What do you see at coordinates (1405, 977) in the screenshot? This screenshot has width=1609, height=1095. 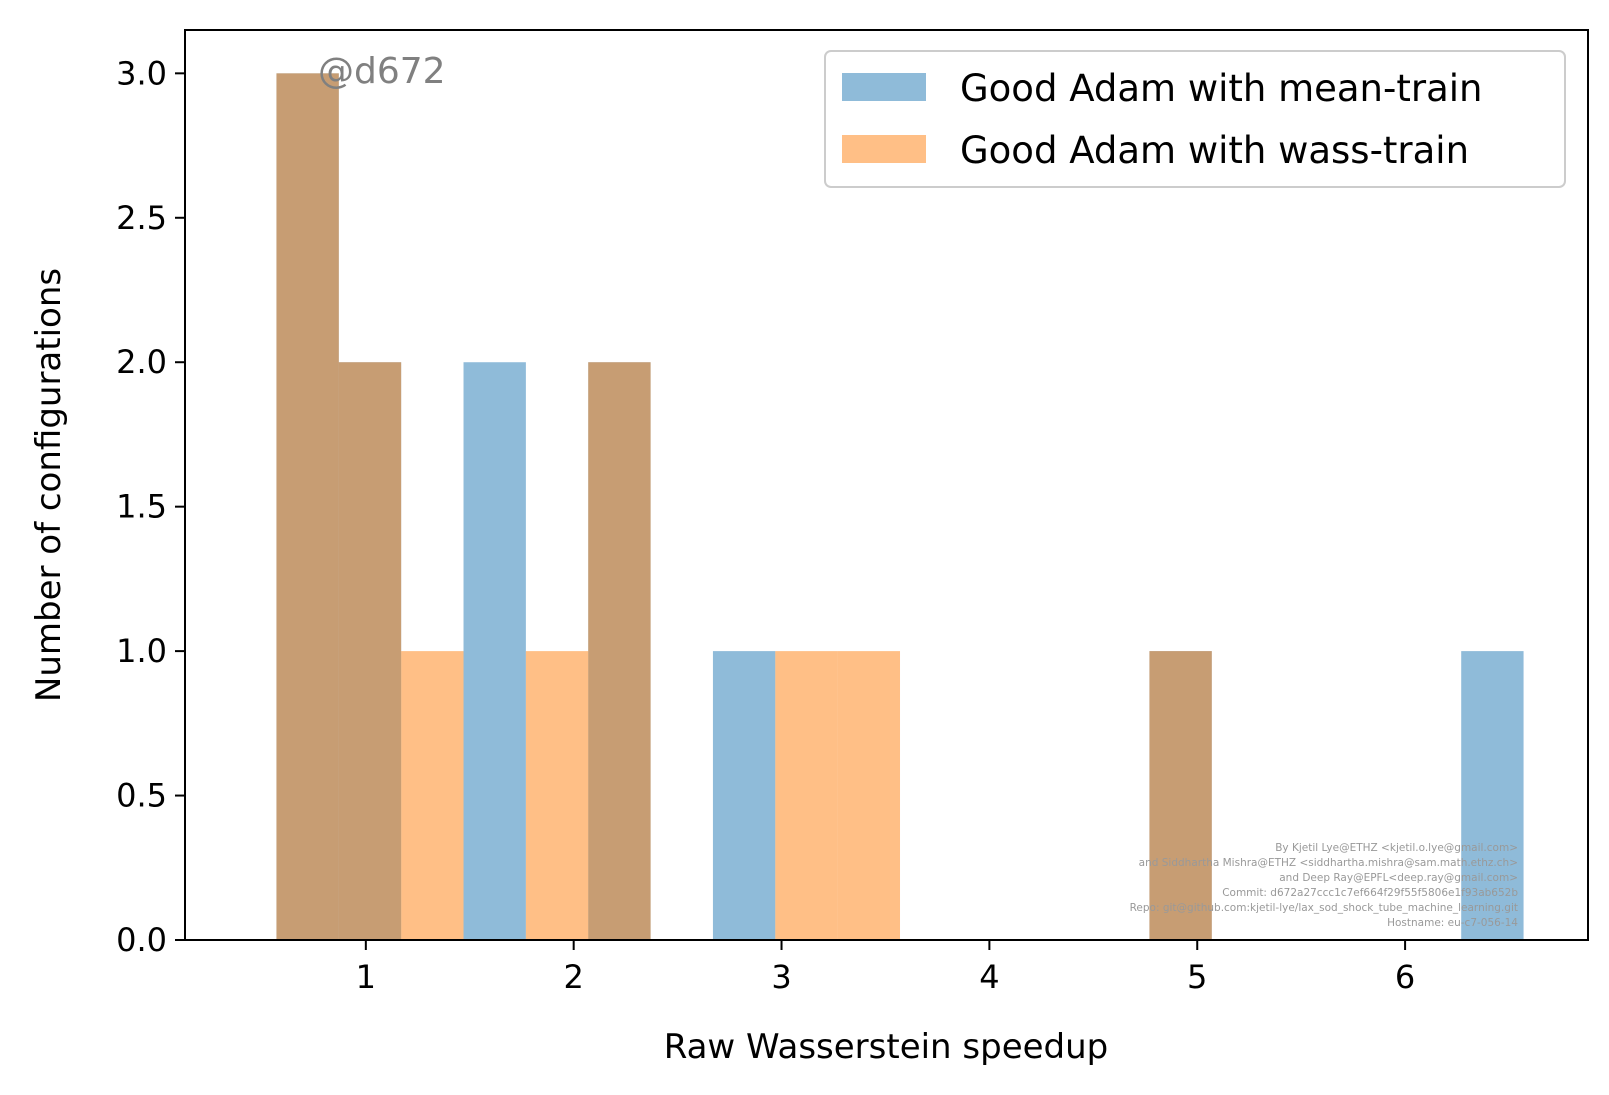 I see `x-tick-label: 6` at bounding box center [1405, 977].